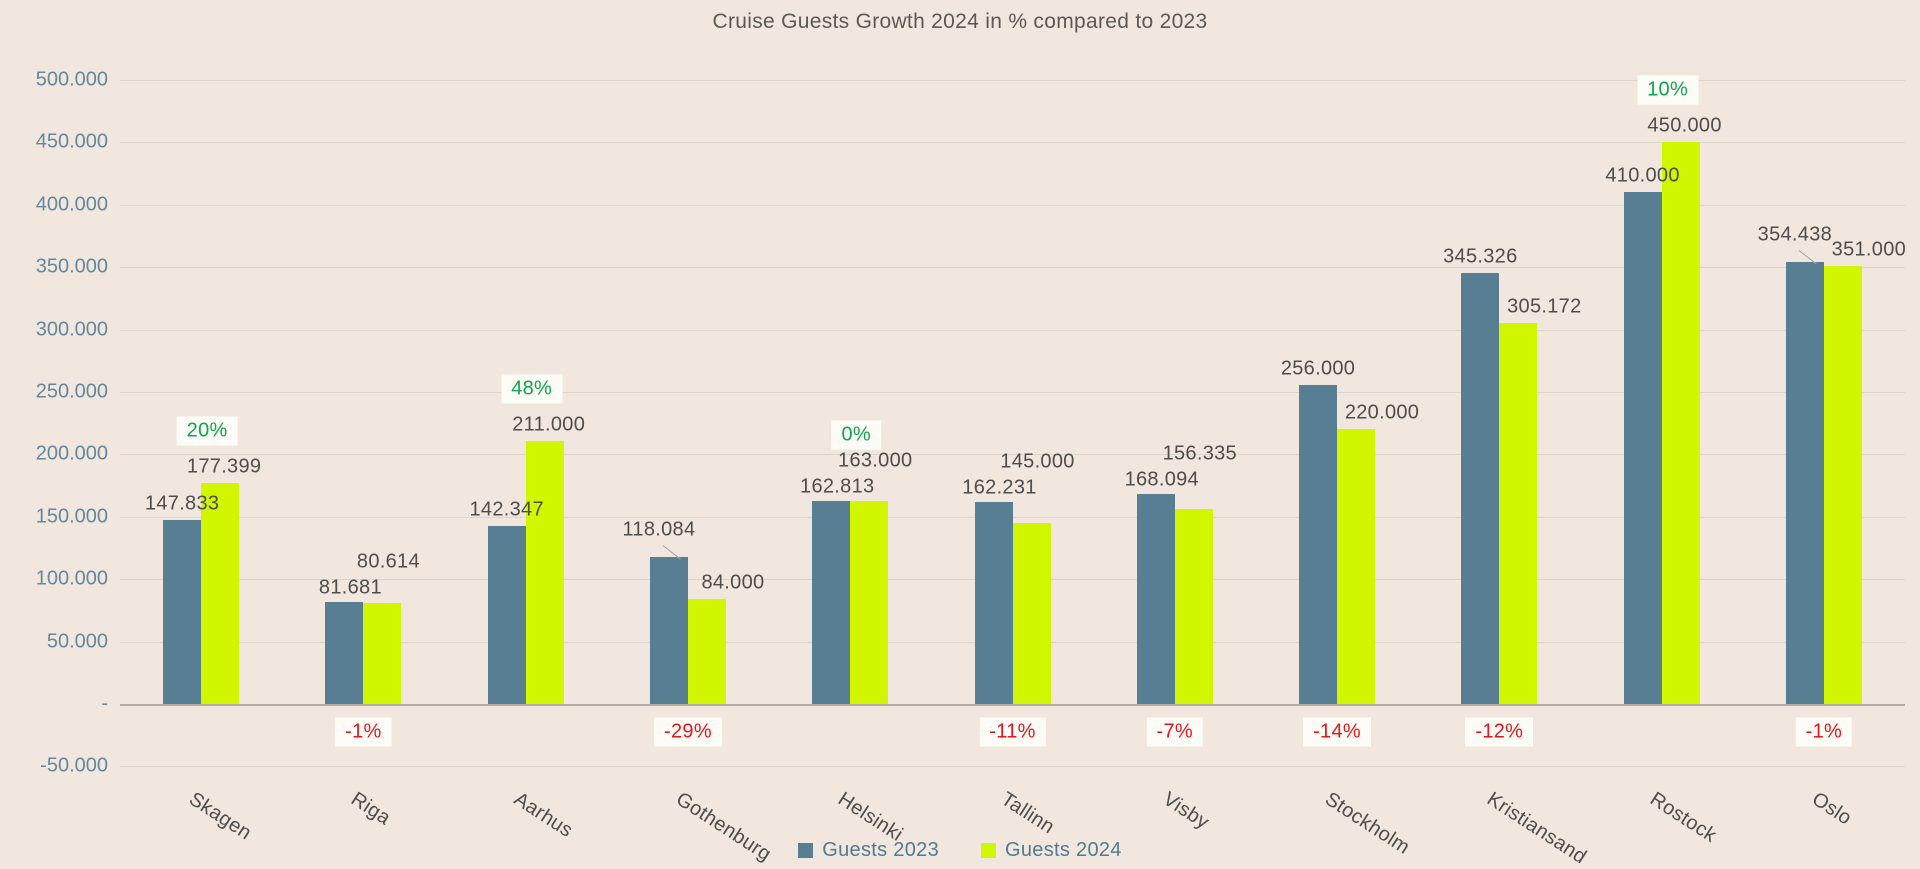 The image size is (1920, 869). Describe the element at coordinates (837, 486) in the screenshot. I see `value-label-2023: 162.813` at that location.